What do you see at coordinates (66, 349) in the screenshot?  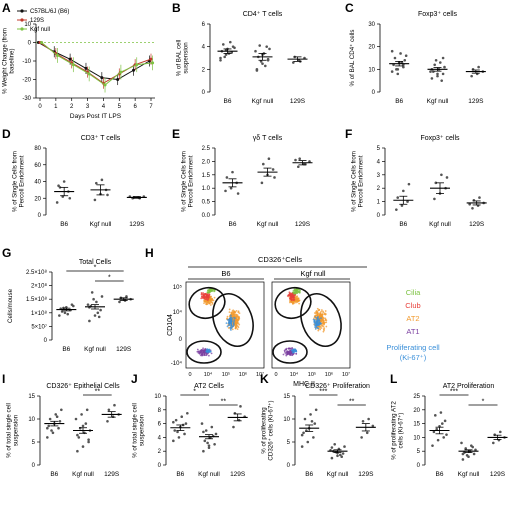 I see `x-category-label-g: B6` at bounding box center [66, 349].